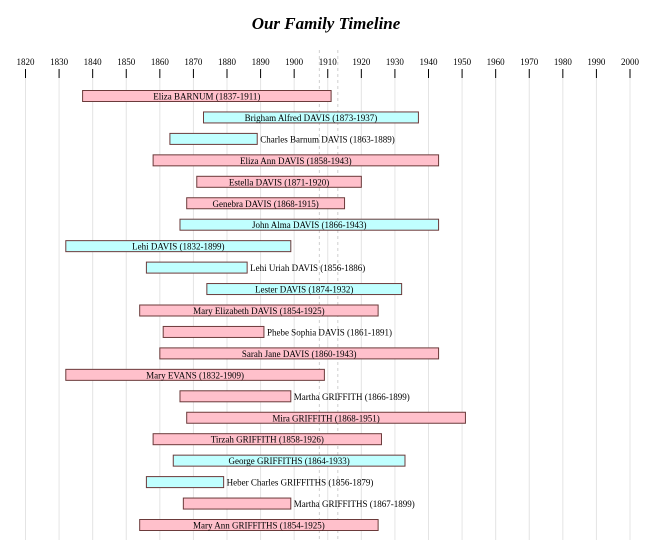 Image resolution: width=652 pixels, height=540 pixels. What do you see at coordinates (160, 62) in the screenshot?
I see `tick-label: 1860` at bounding box center [160, 62].